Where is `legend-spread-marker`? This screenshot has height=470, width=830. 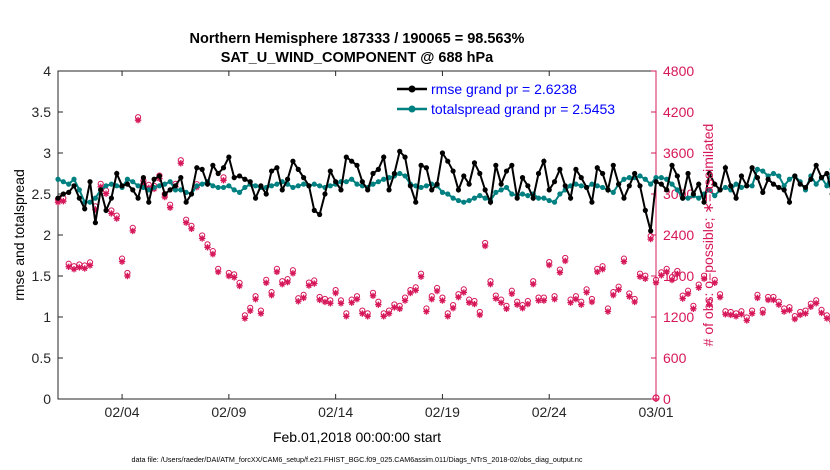 legend-spread-marker is located at coordinates (412, 109).